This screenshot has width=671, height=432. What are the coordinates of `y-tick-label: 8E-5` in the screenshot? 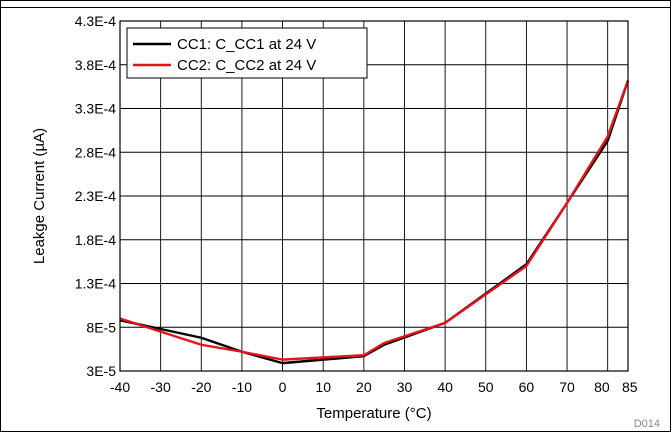 It's located at (101, 327).